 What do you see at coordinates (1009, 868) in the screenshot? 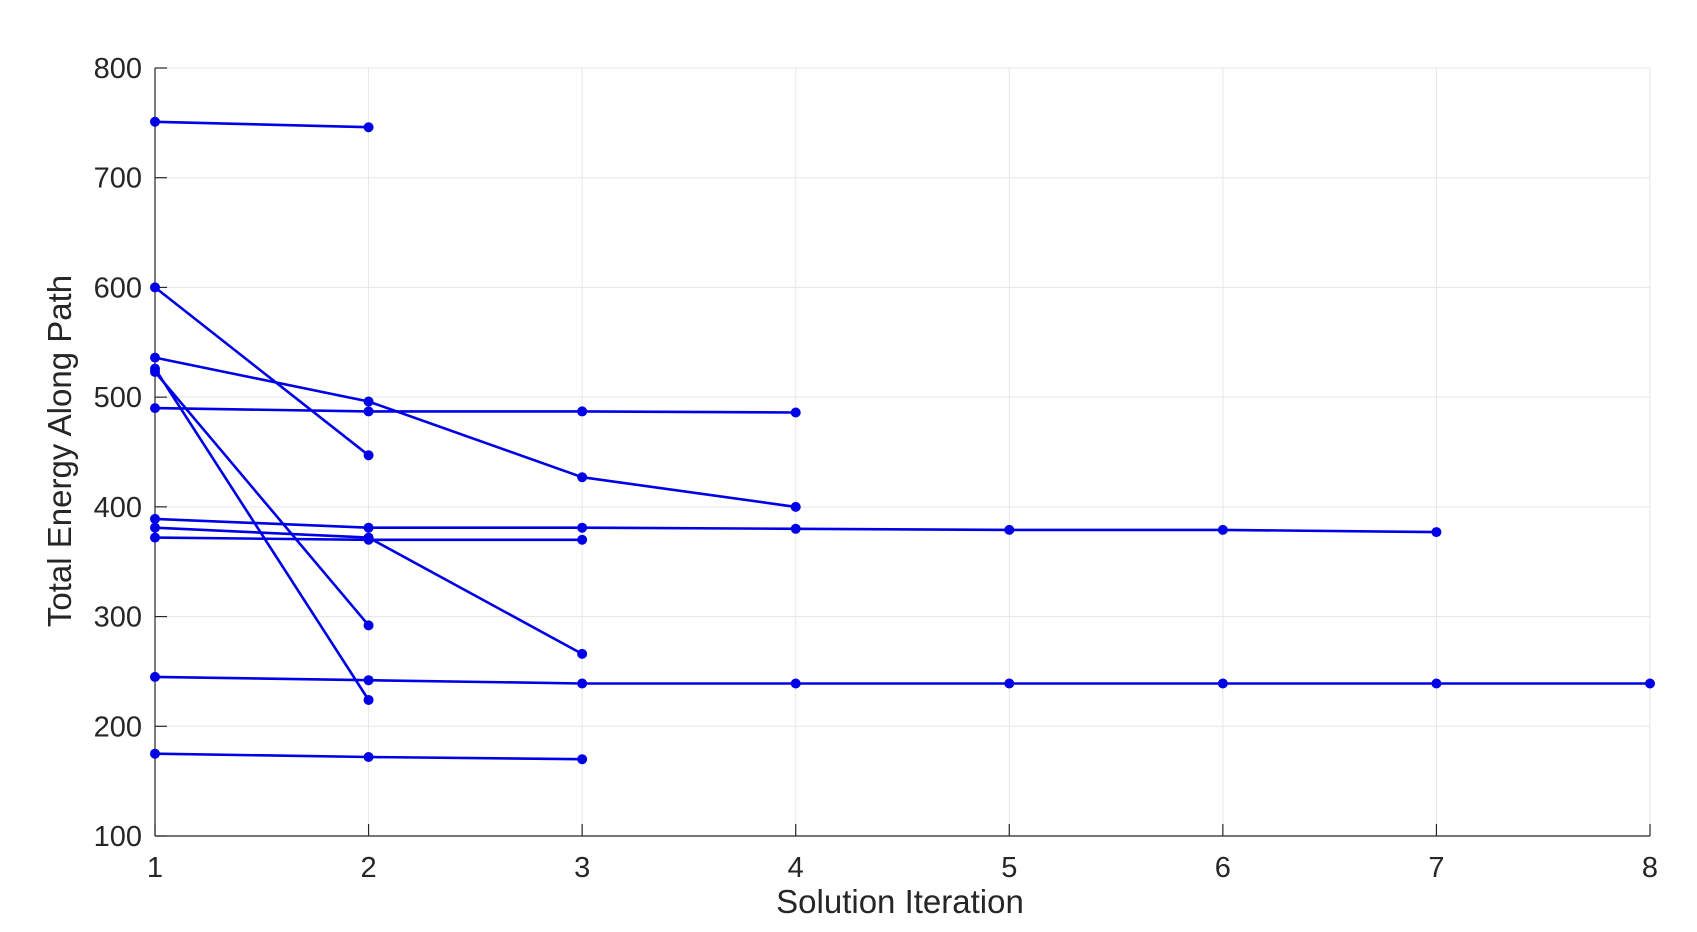
I see `x-tick-label: 5` at bounding box center [1009, 868].